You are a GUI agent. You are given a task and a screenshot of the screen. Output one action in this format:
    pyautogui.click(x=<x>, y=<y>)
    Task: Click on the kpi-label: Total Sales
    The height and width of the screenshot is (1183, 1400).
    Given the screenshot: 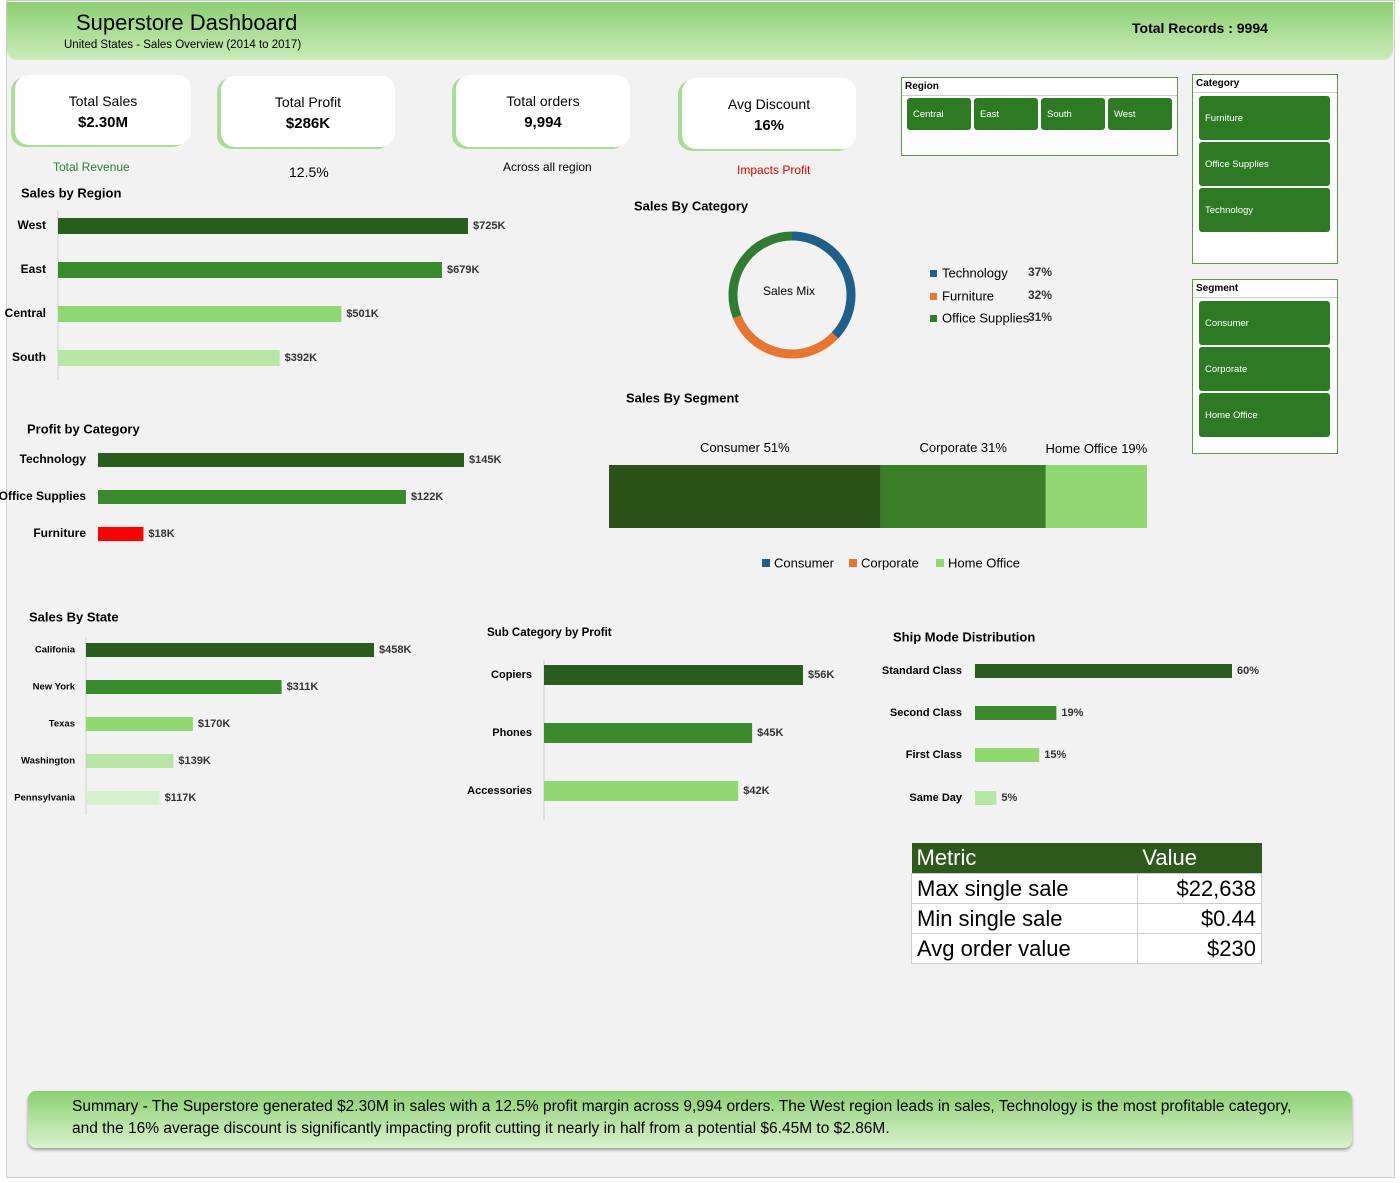 What is the action you would take?
    pyautogui.click(x=103, y=101)
    